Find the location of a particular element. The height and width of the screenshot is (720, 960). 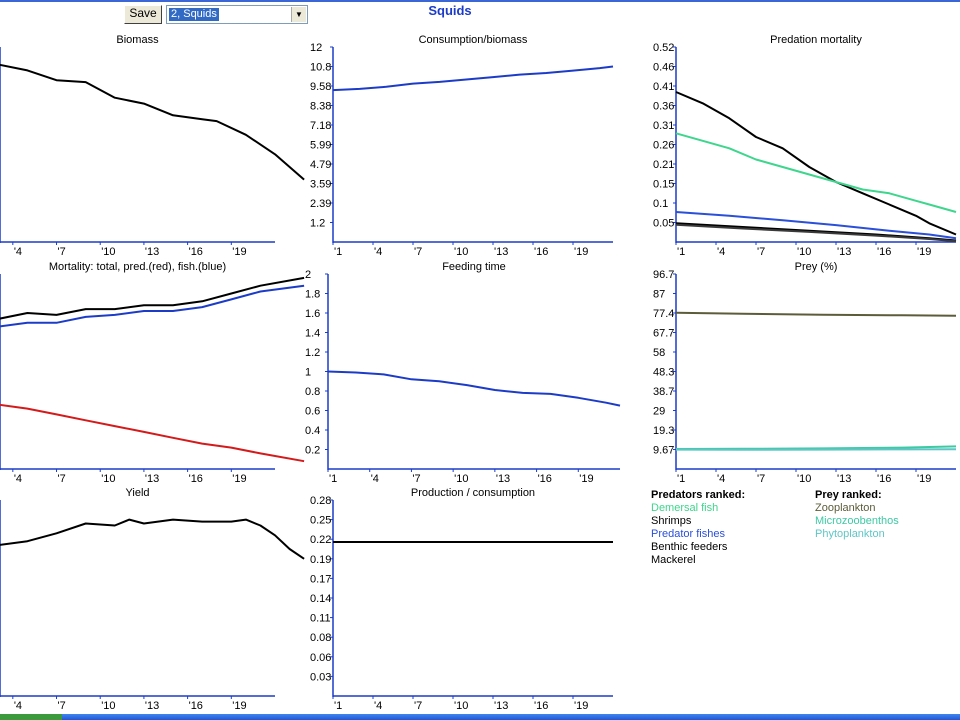

y-tick-label: 58 is located at coordinates (659, 353).